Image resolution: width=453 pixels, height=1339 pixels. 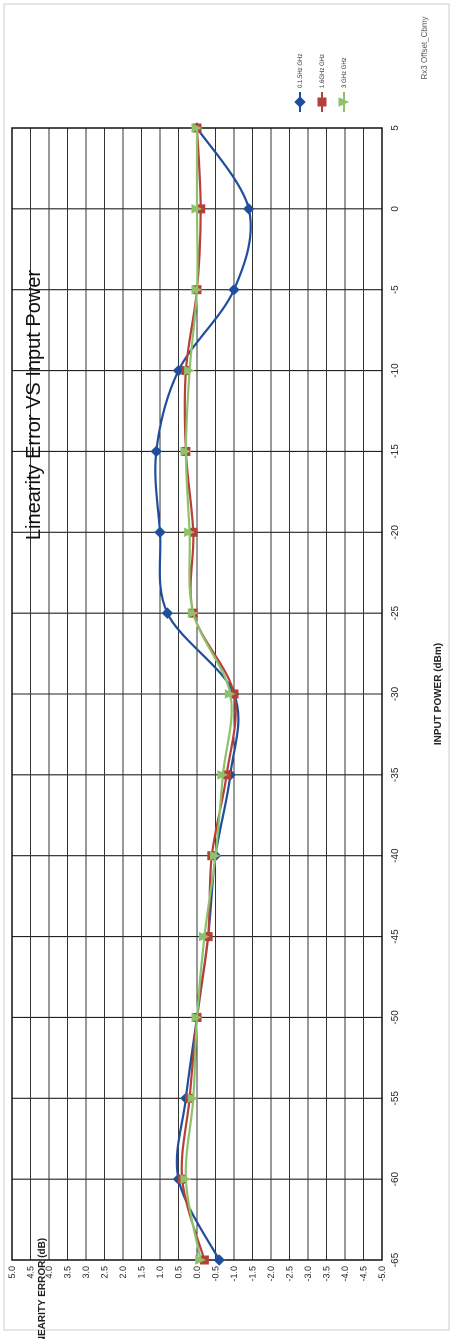 What do you see at coordinates (271, 1274) in the screenshot?
I see `y-tick-label: -2.0` at bounding box center [271, 1274].